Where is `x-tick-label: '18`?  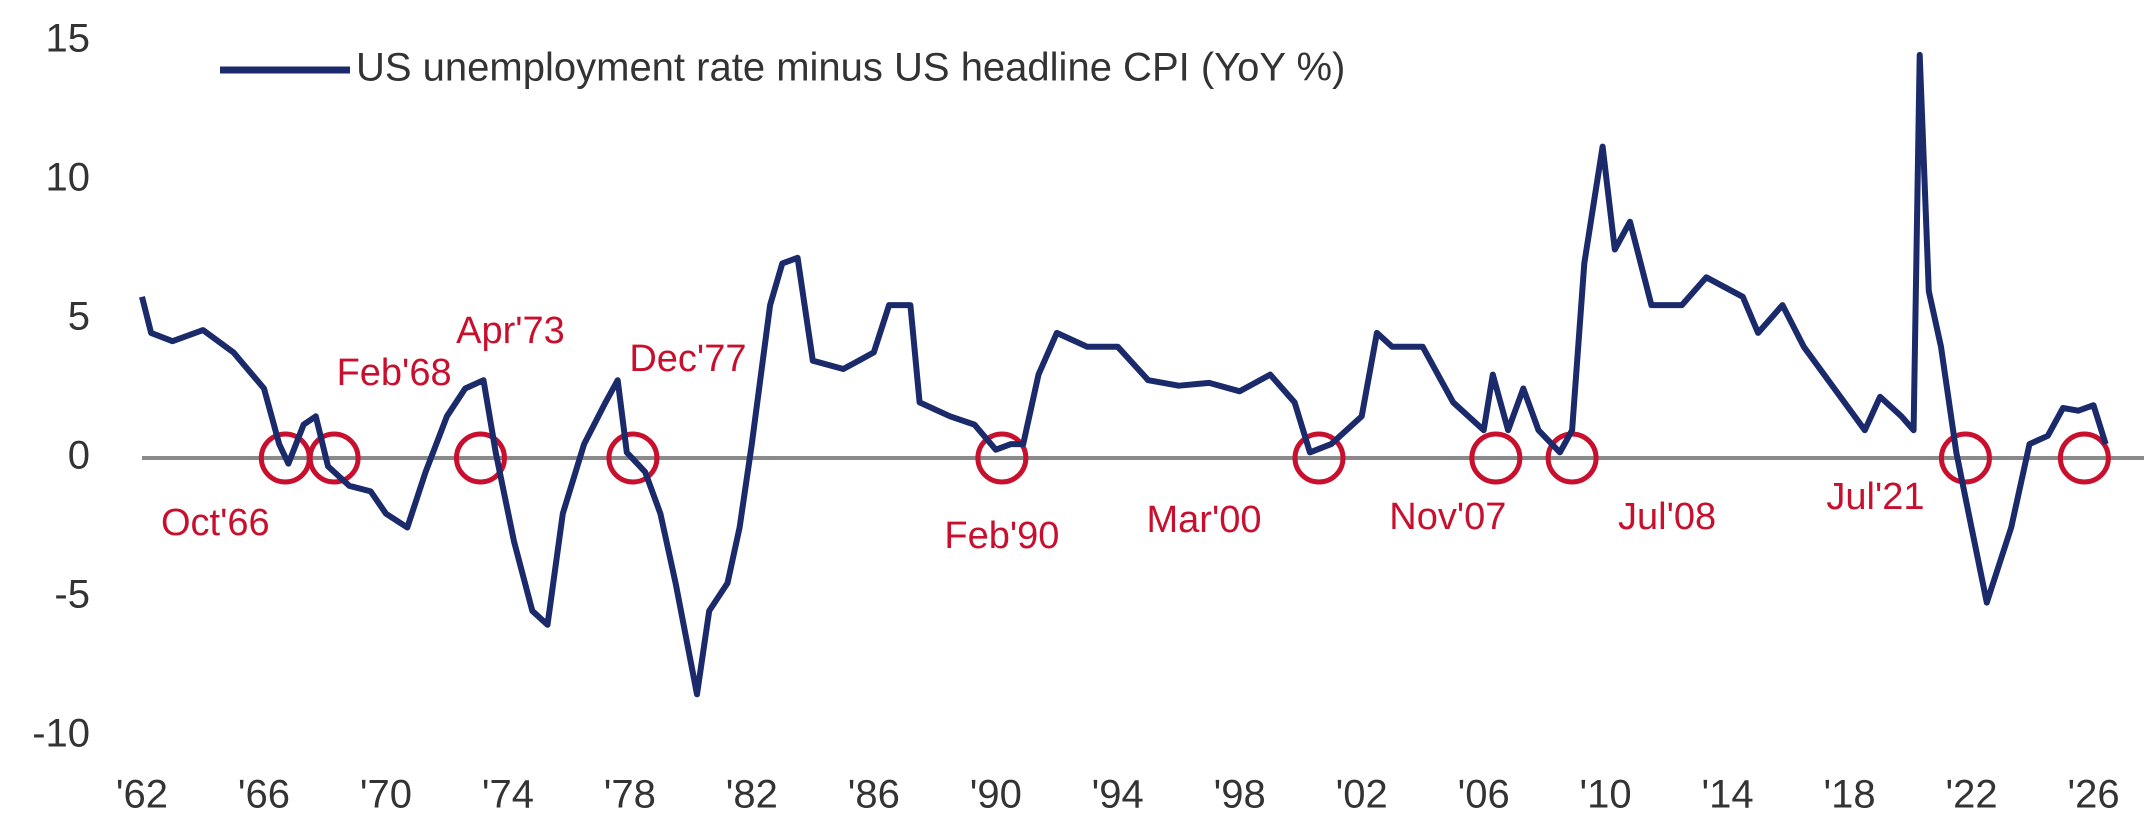 x-tick-label: '18 is located at coordinates (1849, 795).